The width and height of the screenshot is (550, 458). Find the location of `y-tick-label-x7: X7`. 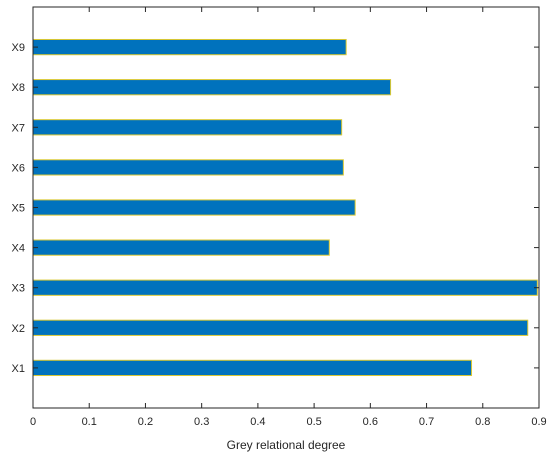

y-tick-label-x7: X7 is located at coordinates (18, 128).